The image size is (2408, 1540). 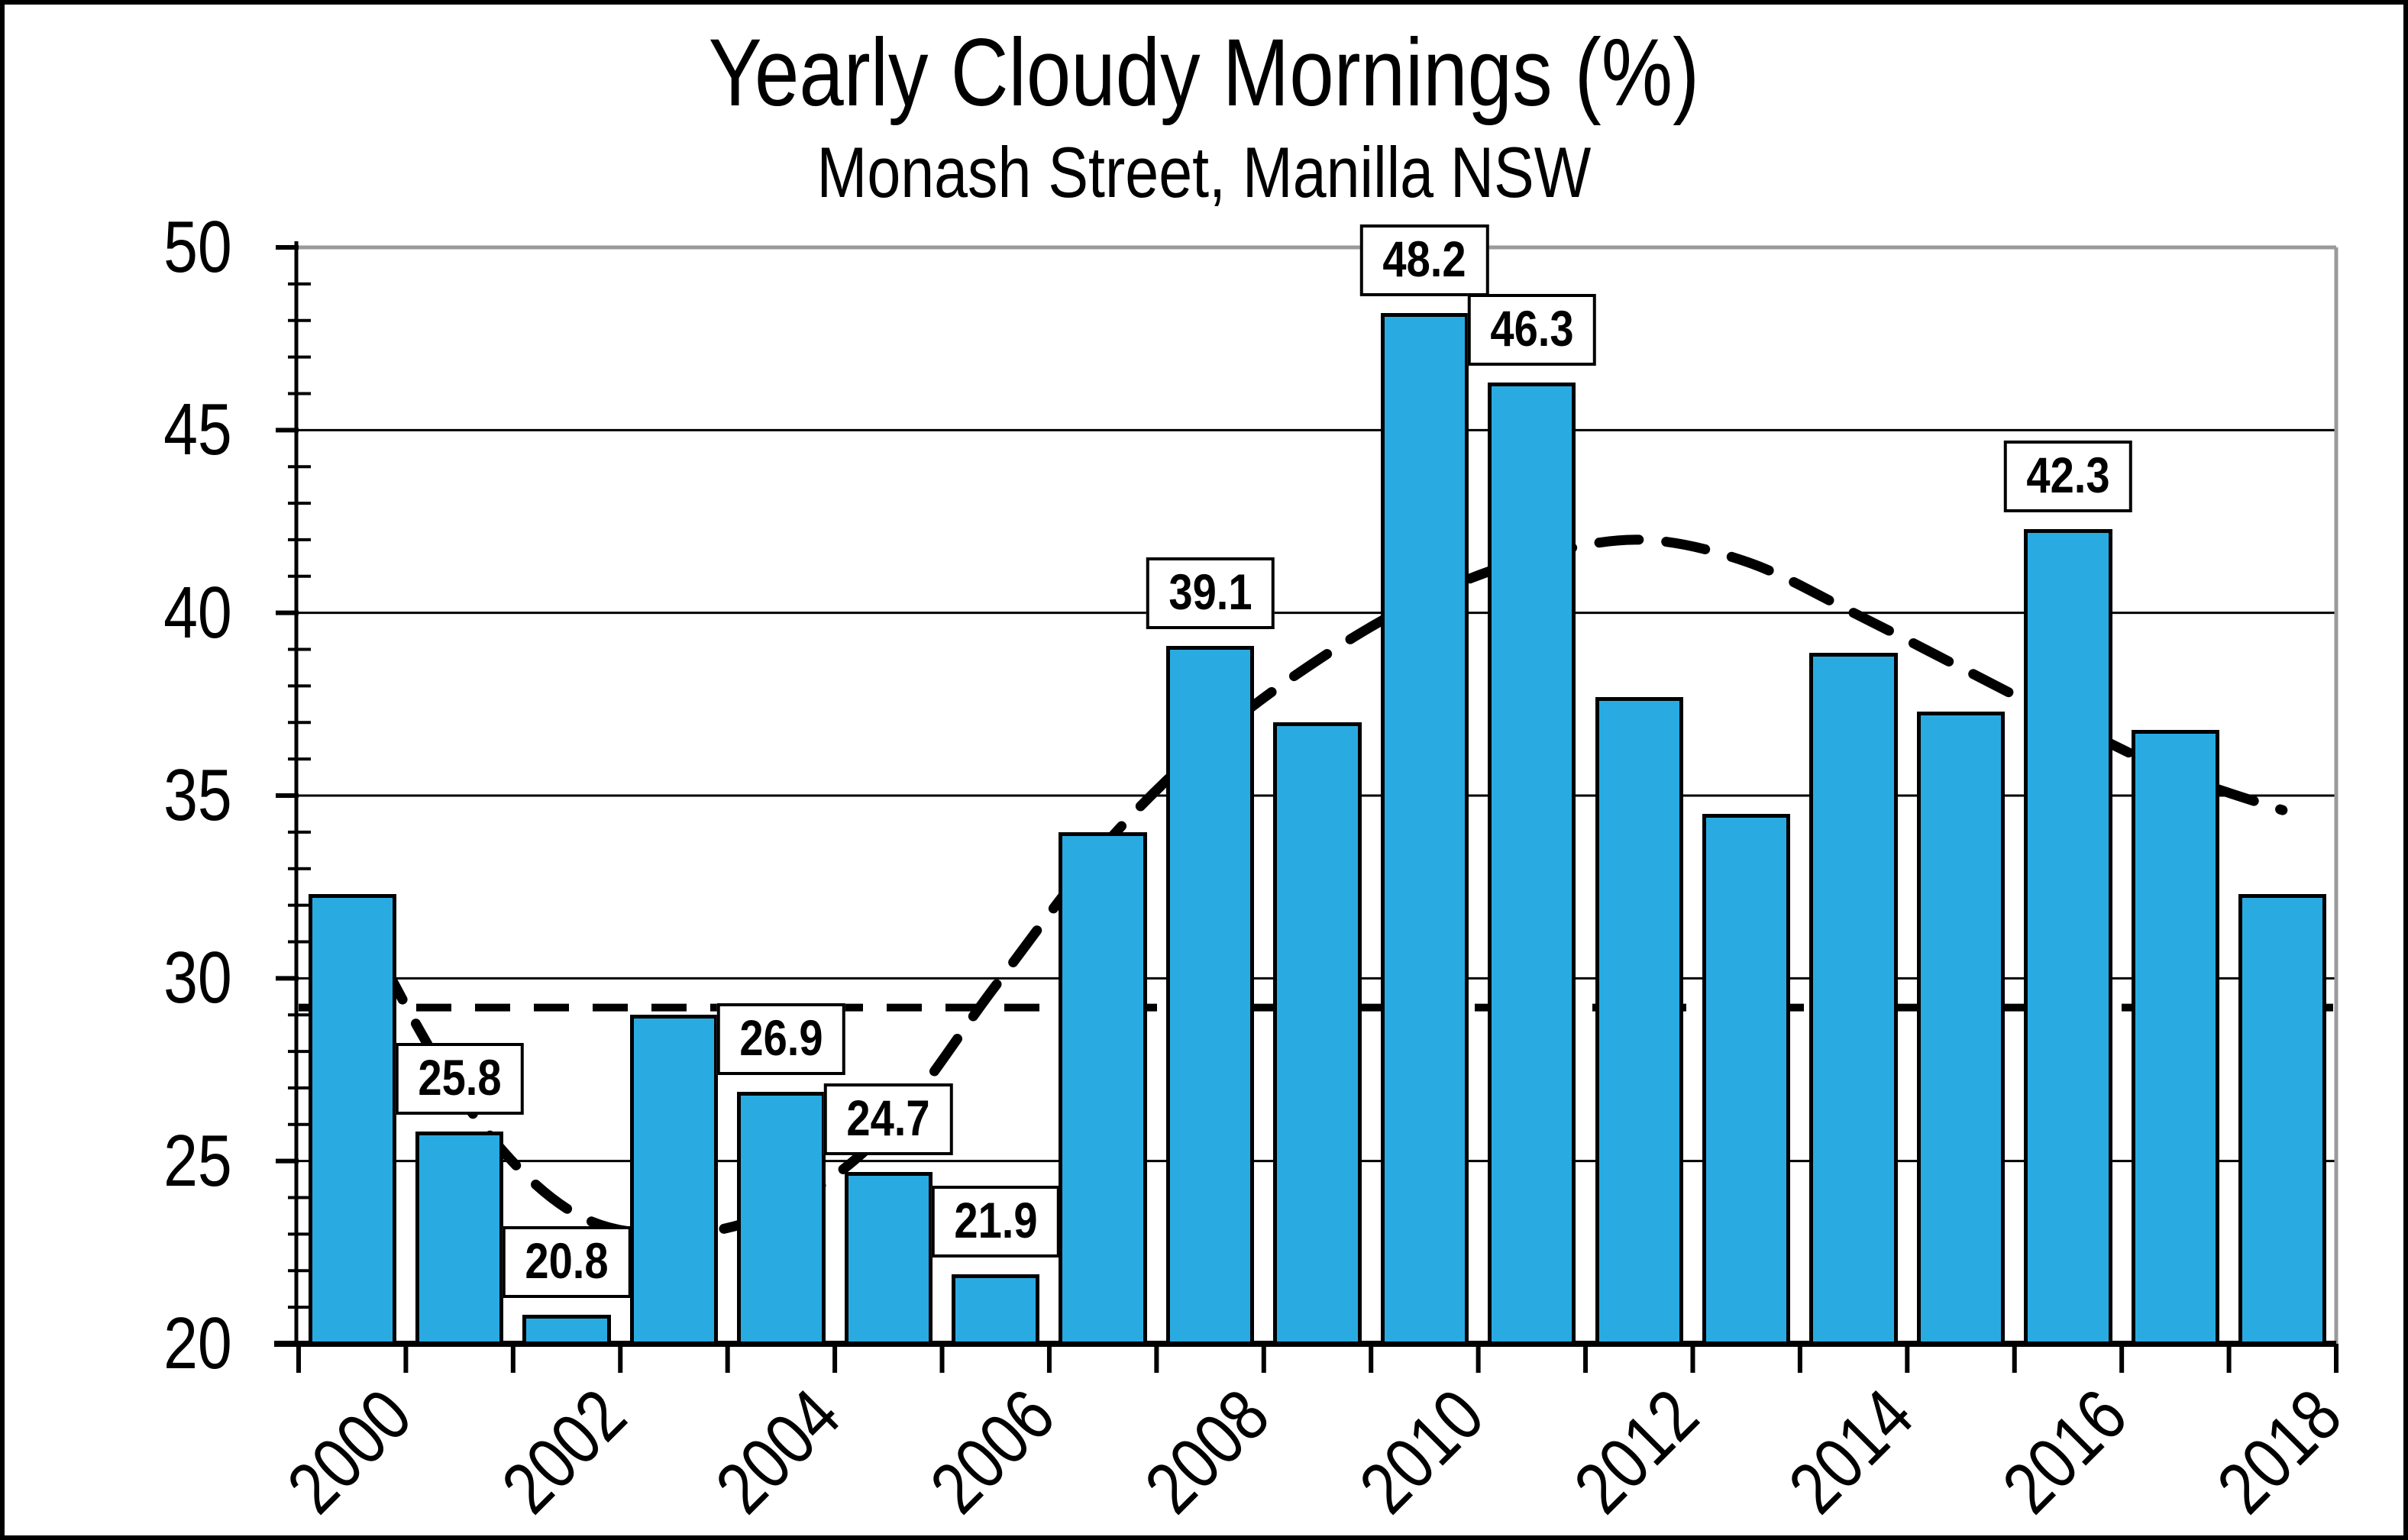 I want to click on bar-2001, so click(x=459, y=1238).